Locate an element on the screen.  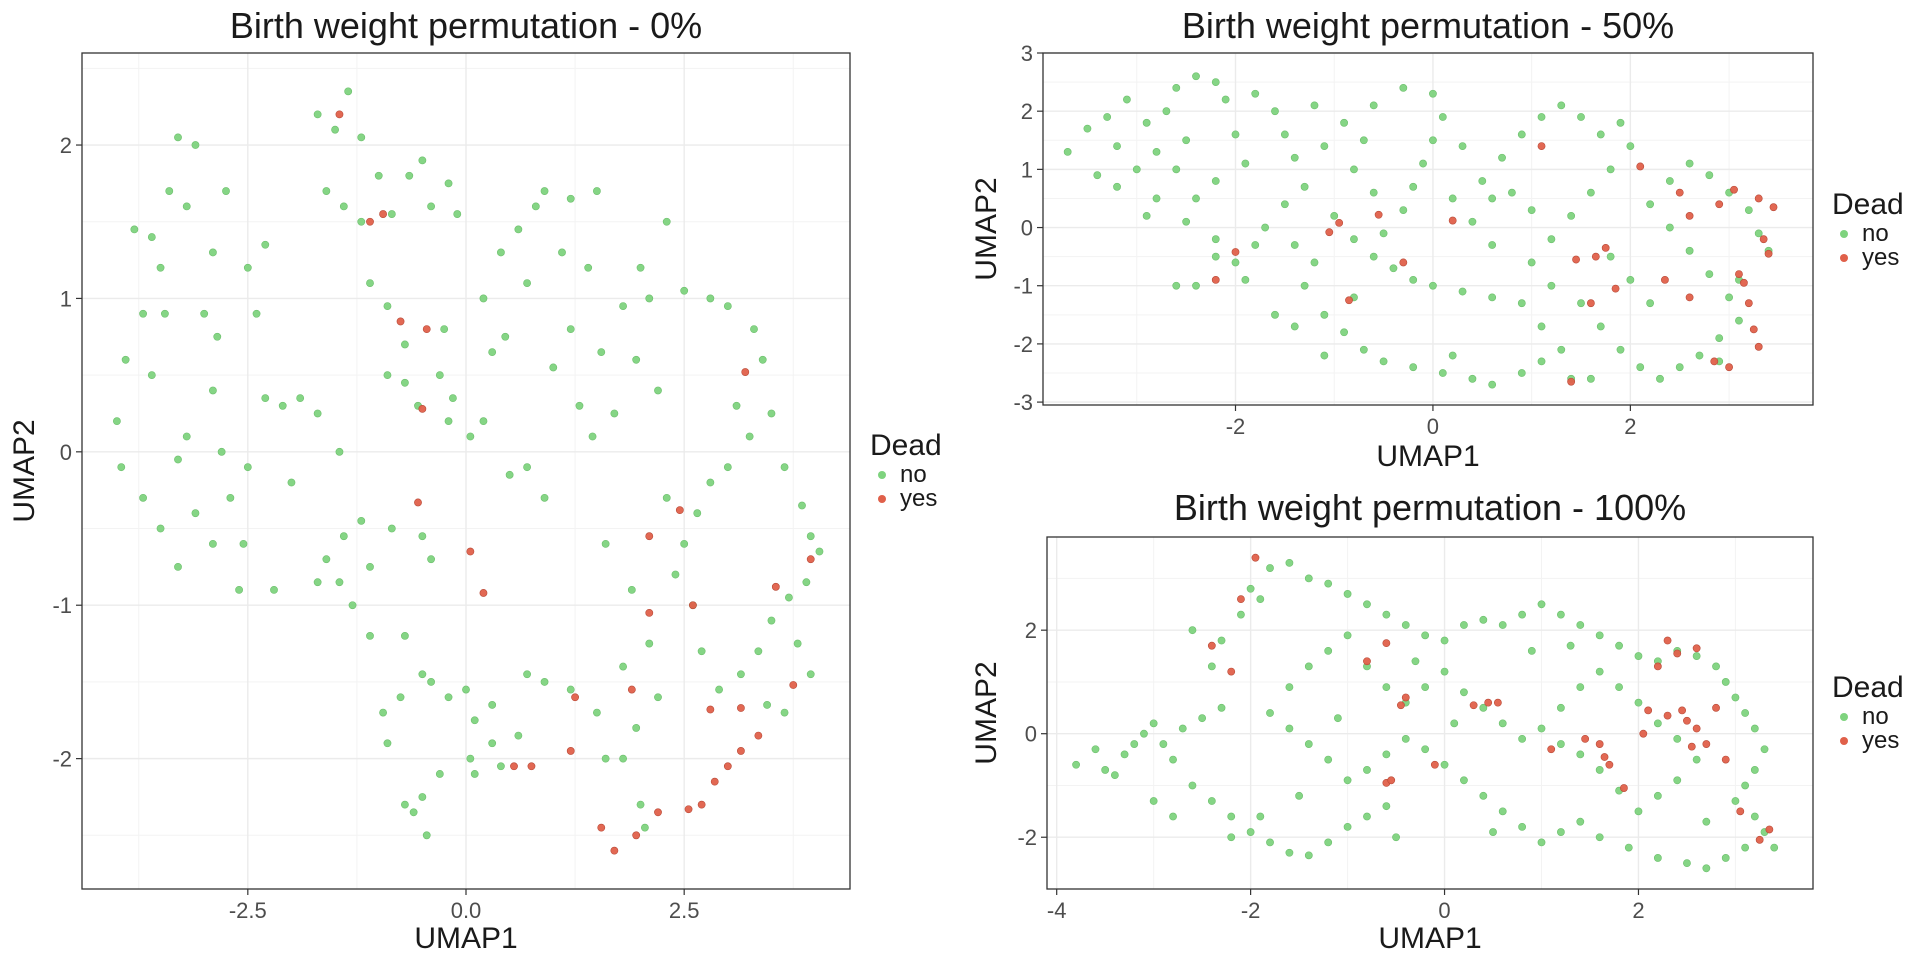
legend-label-yes: yes is located at coordinates (1880, 257).